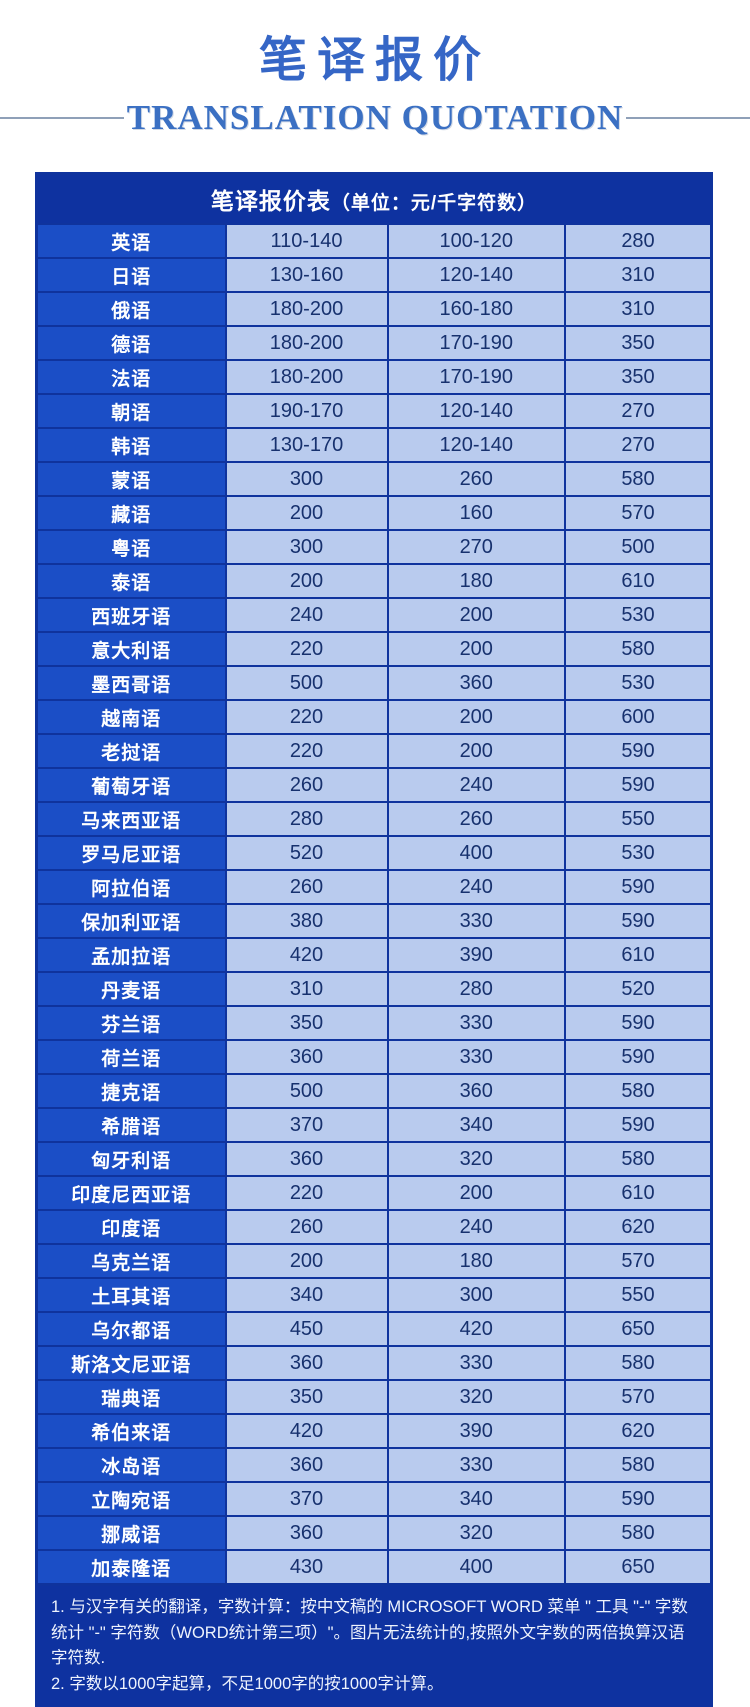  Describe the element at coordinates (375, 117) in the screenshot. I see `page-subtitle: TRANSLATION QUOTATION` at that location.